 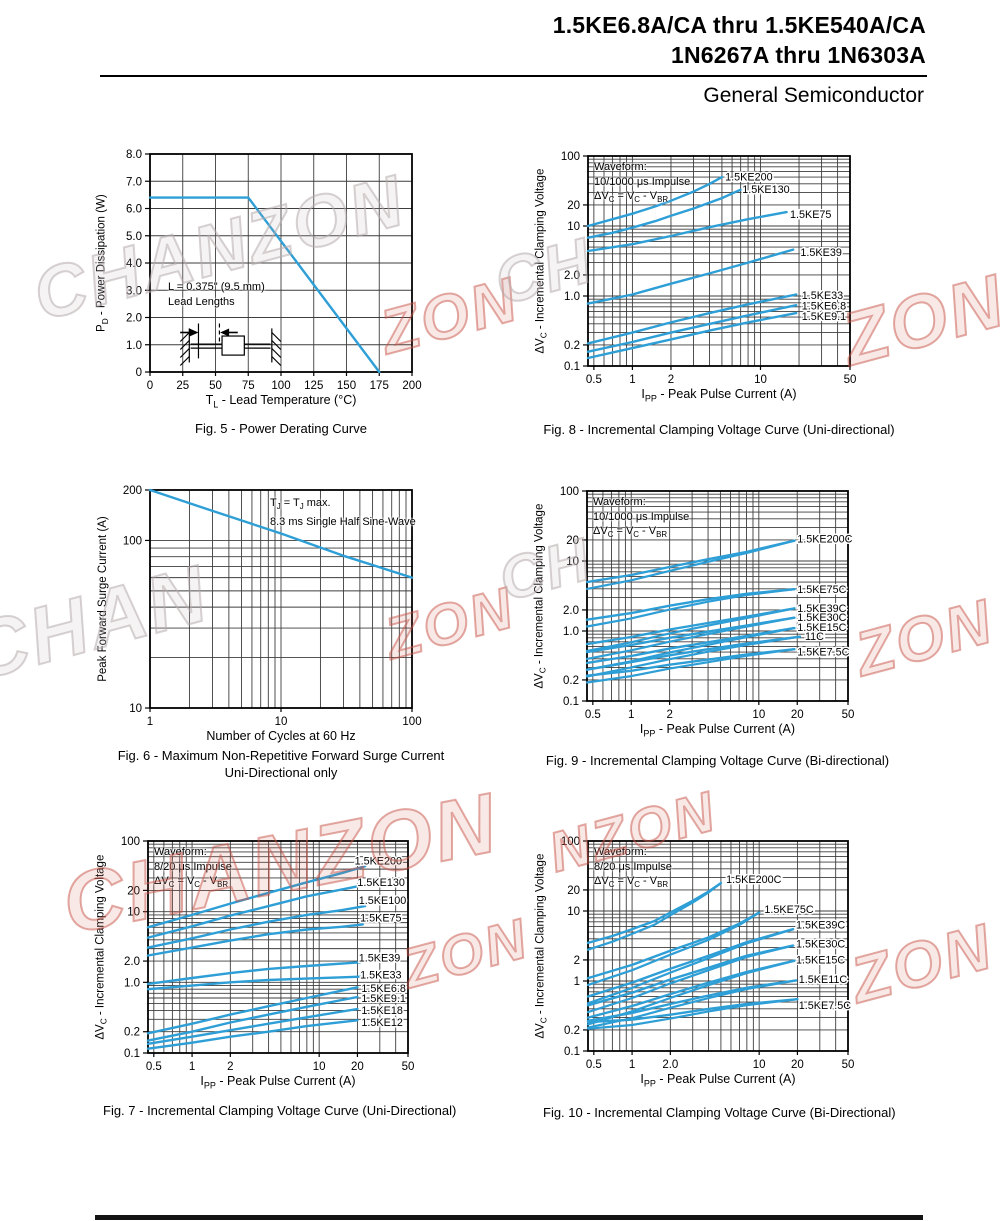 What do you see at coordinates (690, 626) in the screenshot?
I see `curve-1.5KE39C` at bounding box center [690, 626].